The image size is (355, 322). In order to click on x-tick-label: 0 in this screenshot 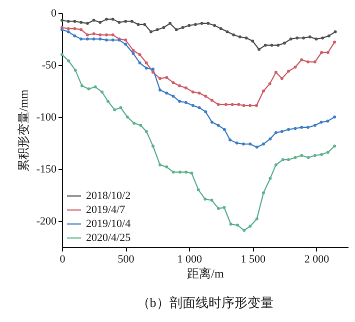, I will do `click(63, 260)`.